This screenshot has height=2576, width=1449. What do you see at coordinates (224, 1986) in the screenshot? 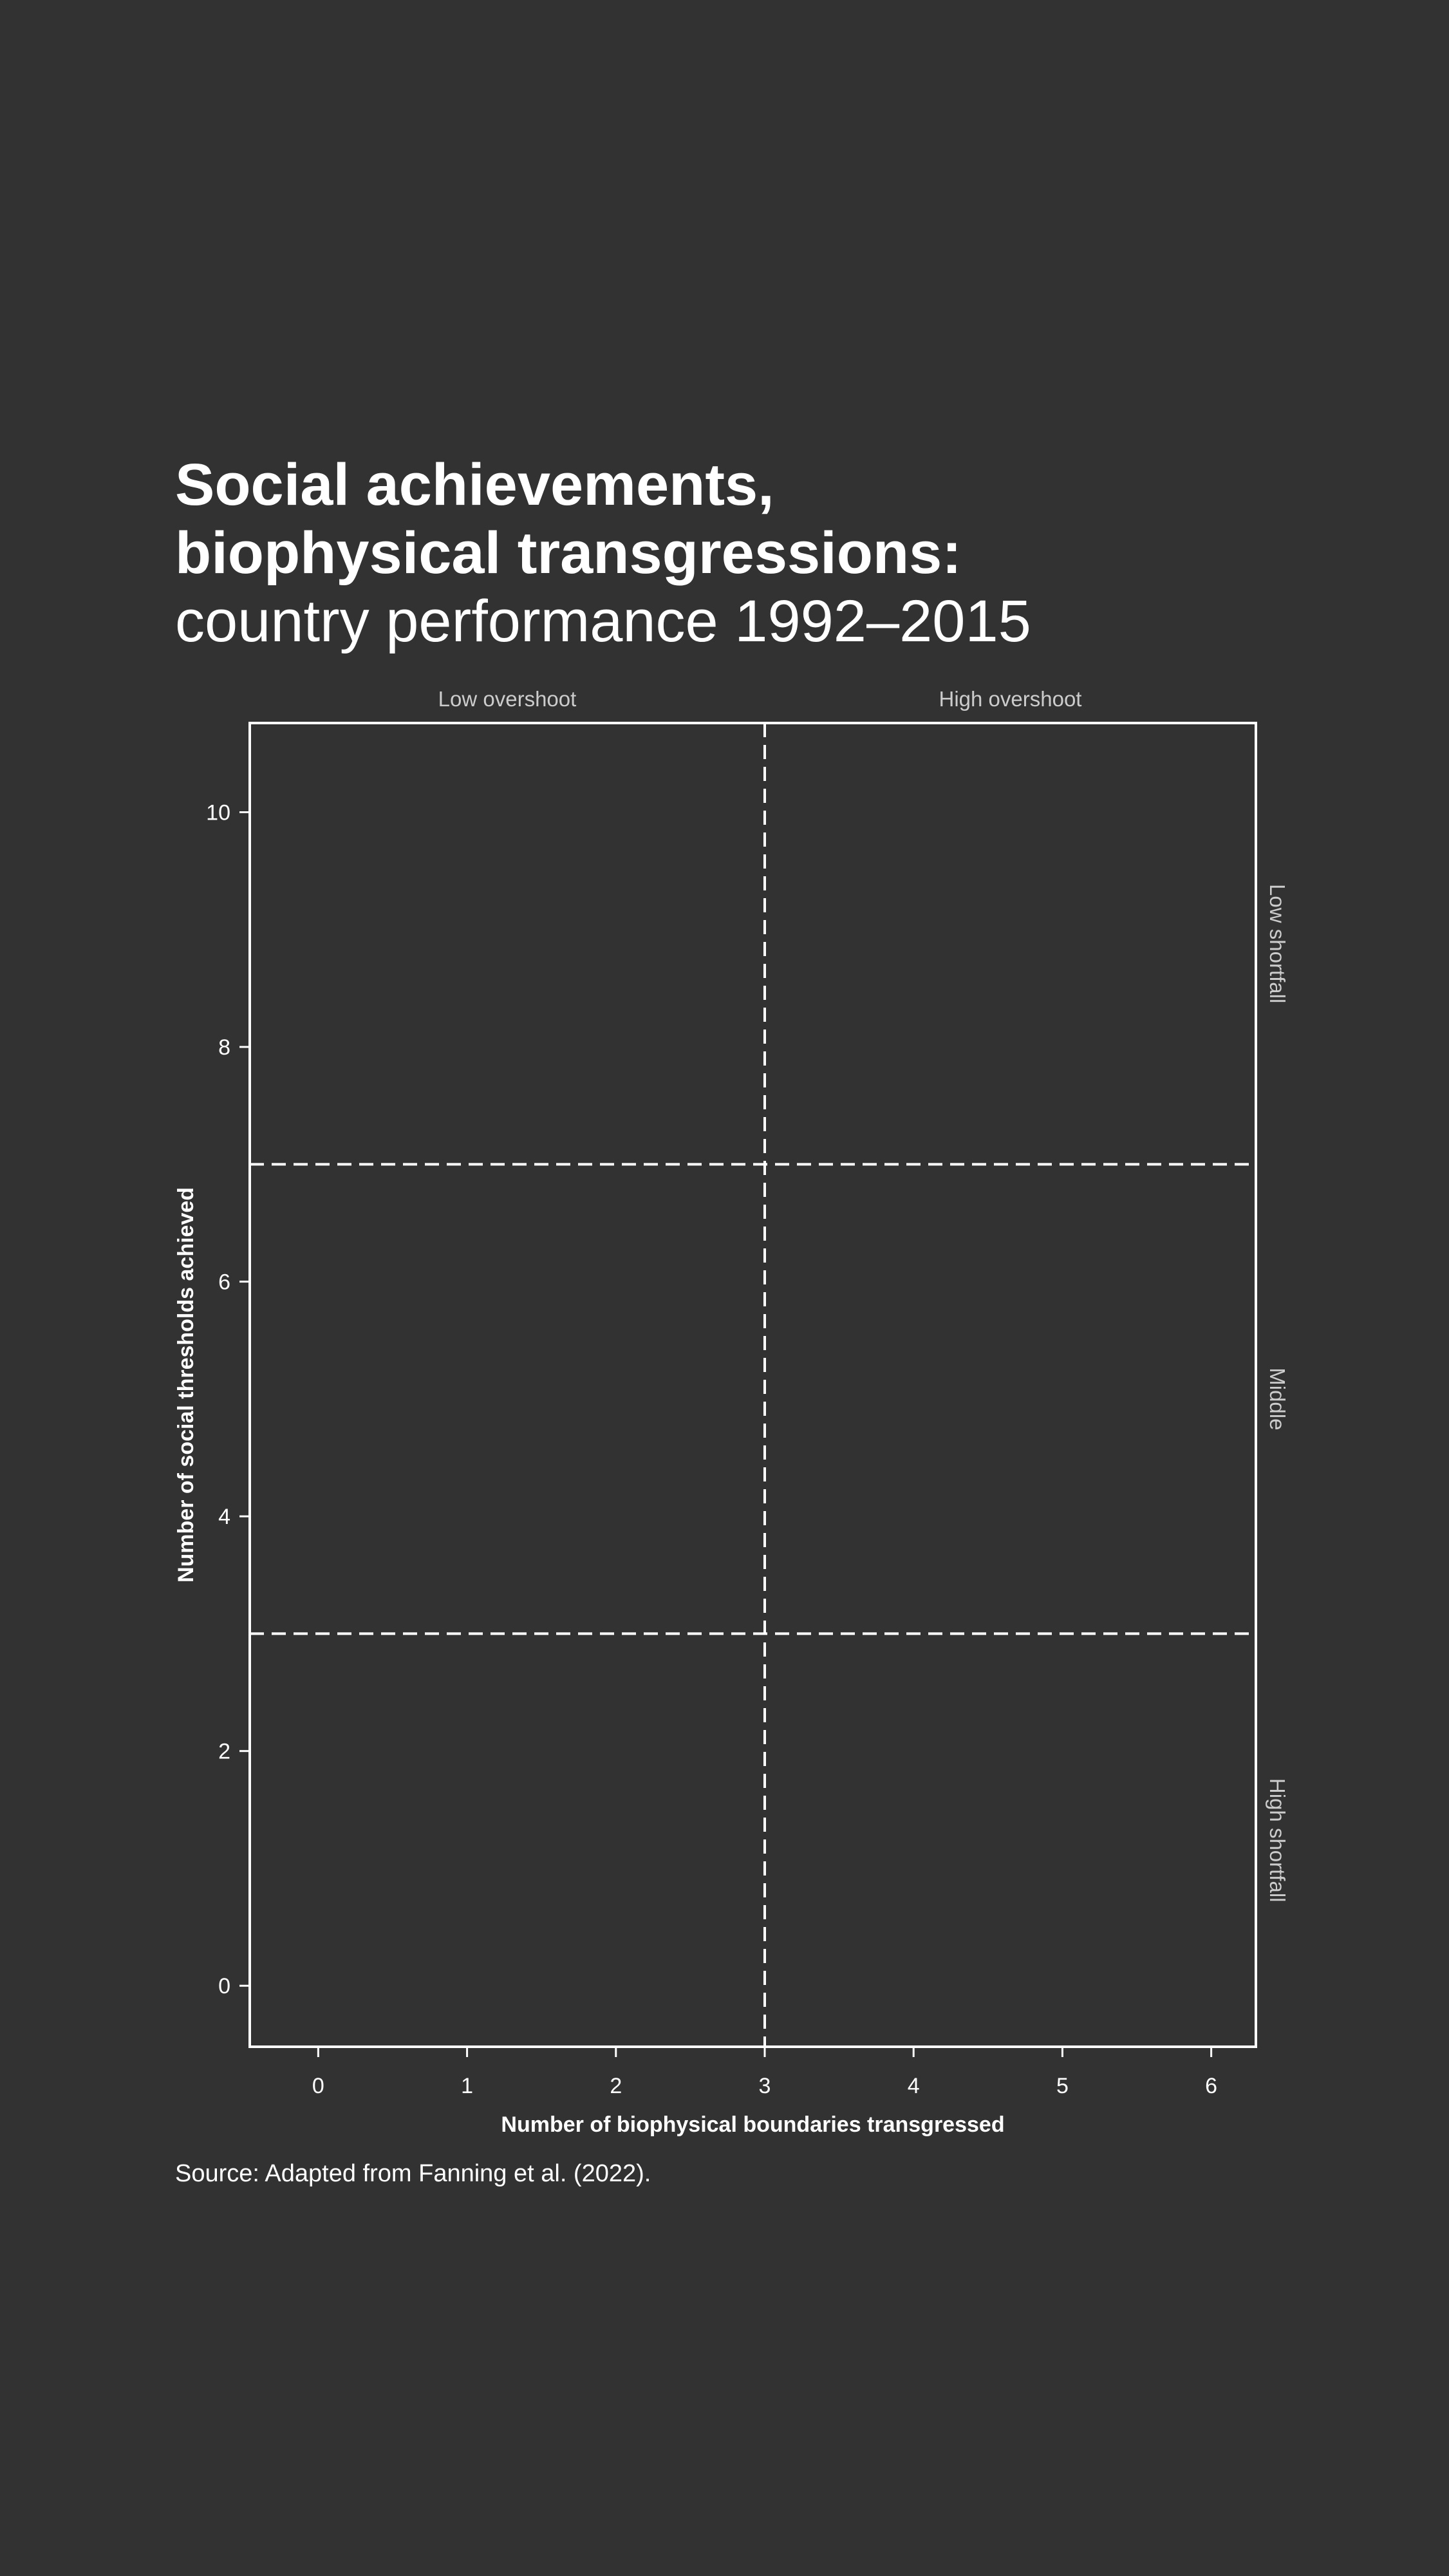
I see `y-tick-label: 0` at bounding box center [224, 1986].